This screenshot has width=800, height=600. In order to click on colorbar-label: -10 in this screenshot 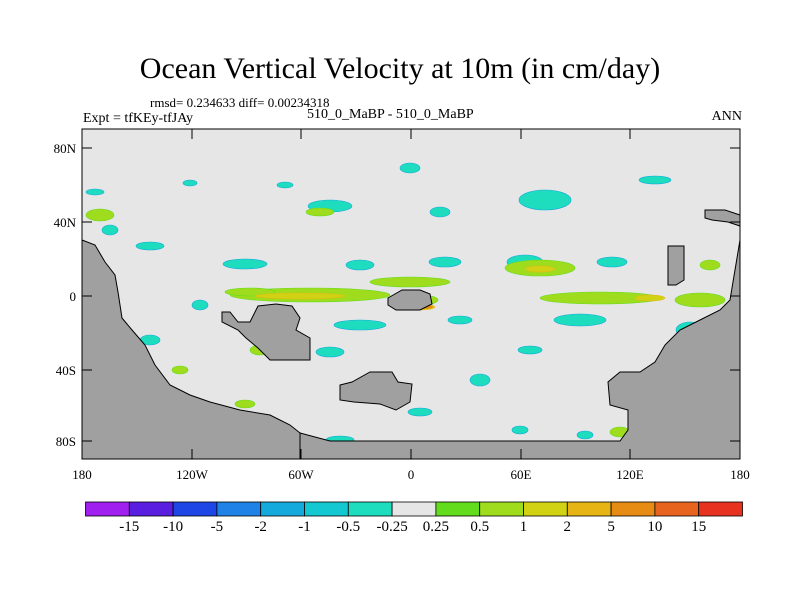, I will do `click(173, 527)`.